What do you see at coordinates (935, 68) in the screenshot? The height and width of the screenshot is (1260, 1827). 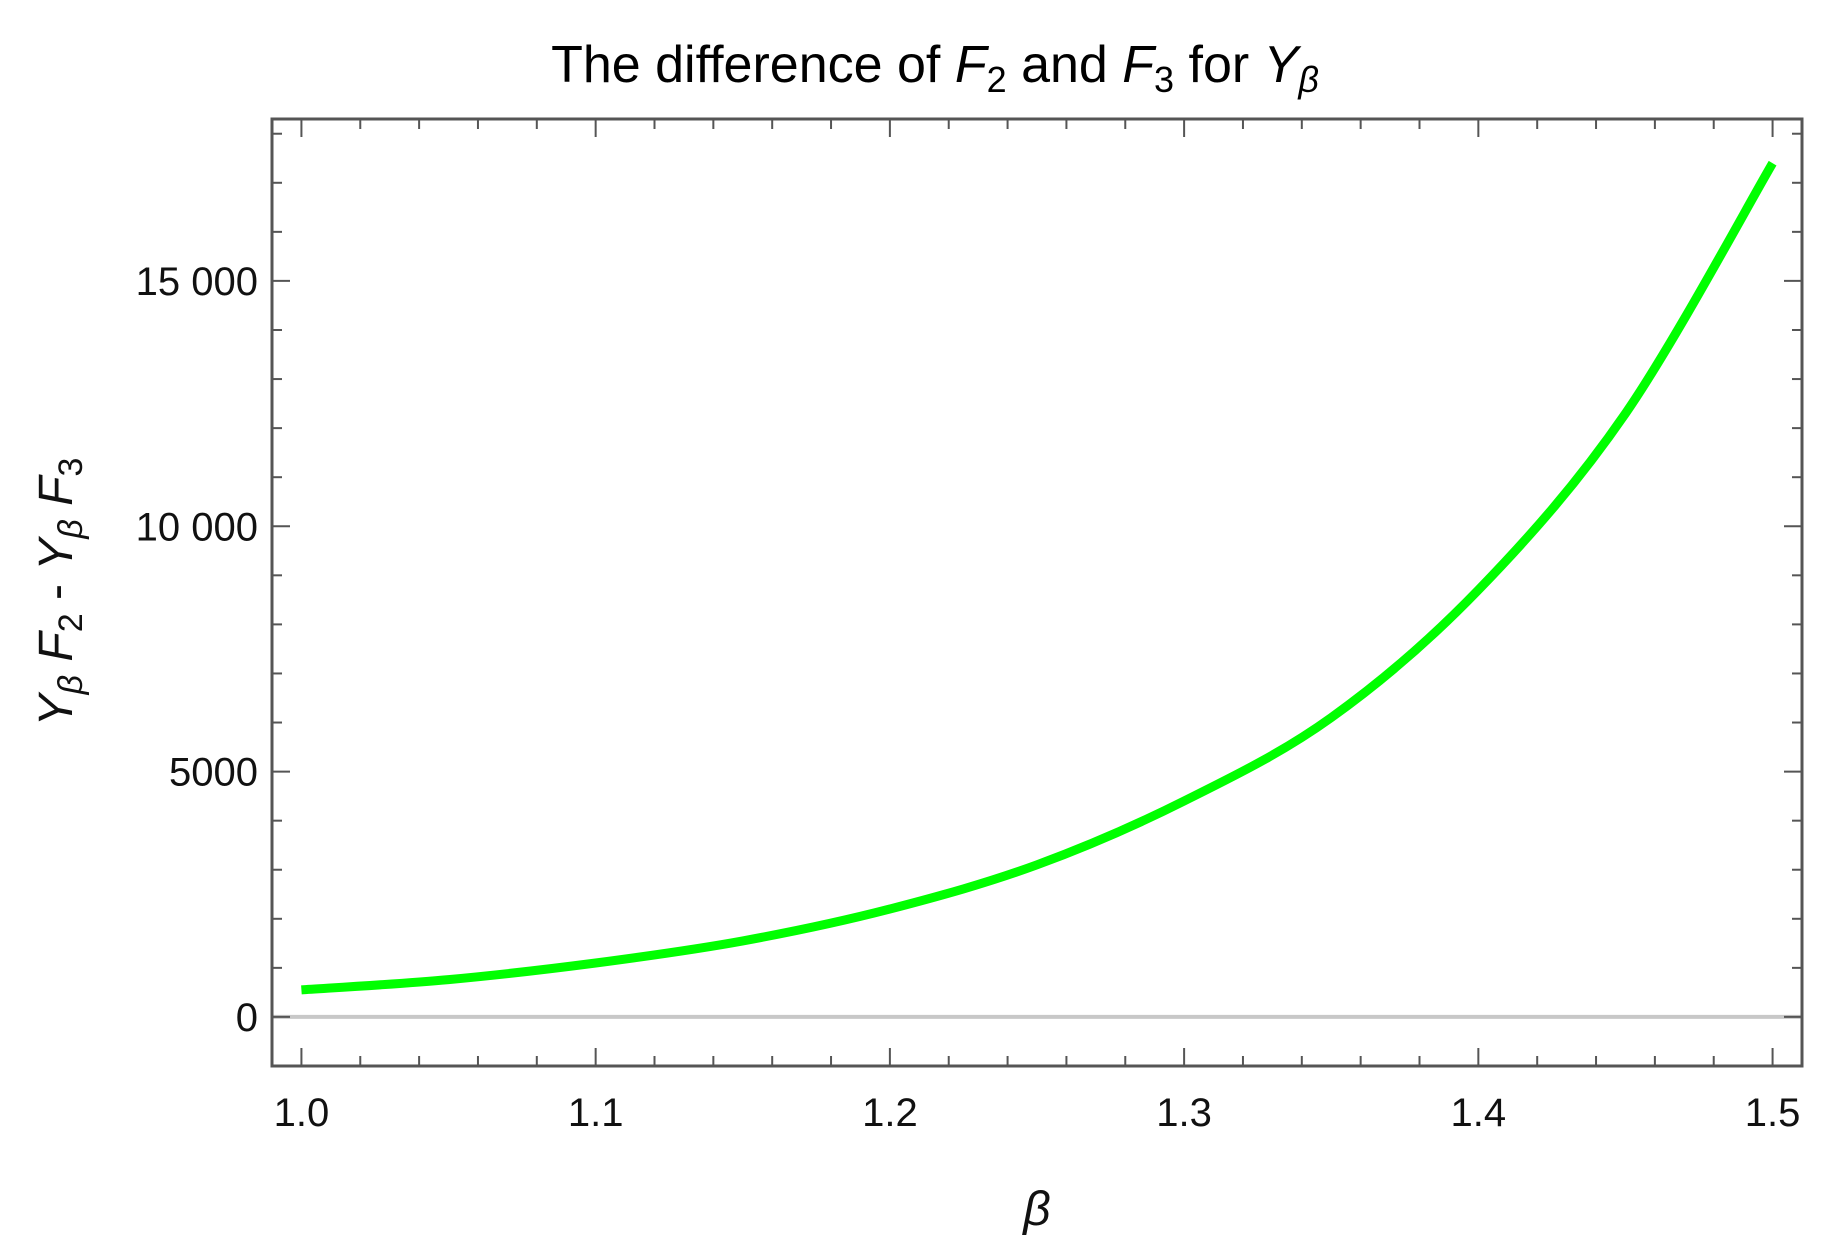 I see `chart-title: The difference of F2 and F3 for Yβ` at bounding box center [935, 68].